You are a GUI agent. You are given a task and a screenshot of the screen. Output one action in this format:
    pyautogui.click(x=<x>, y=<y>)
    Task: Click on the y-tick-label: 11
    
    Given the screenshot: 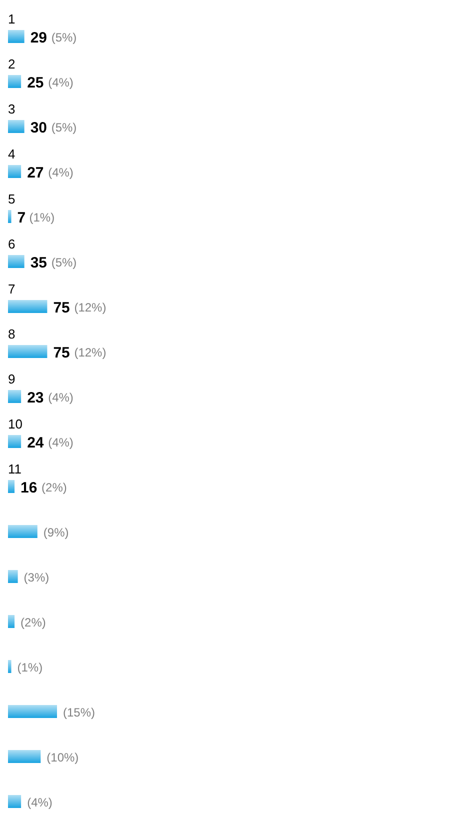 What is the action you would take?
    pyautogui.click(x=15, y=469)
    